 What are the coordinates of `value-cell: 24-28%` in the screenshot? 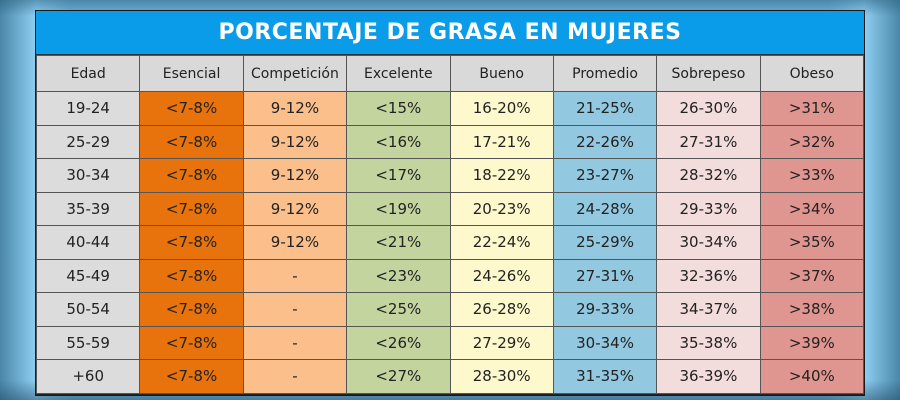 It's located at (605, 208).